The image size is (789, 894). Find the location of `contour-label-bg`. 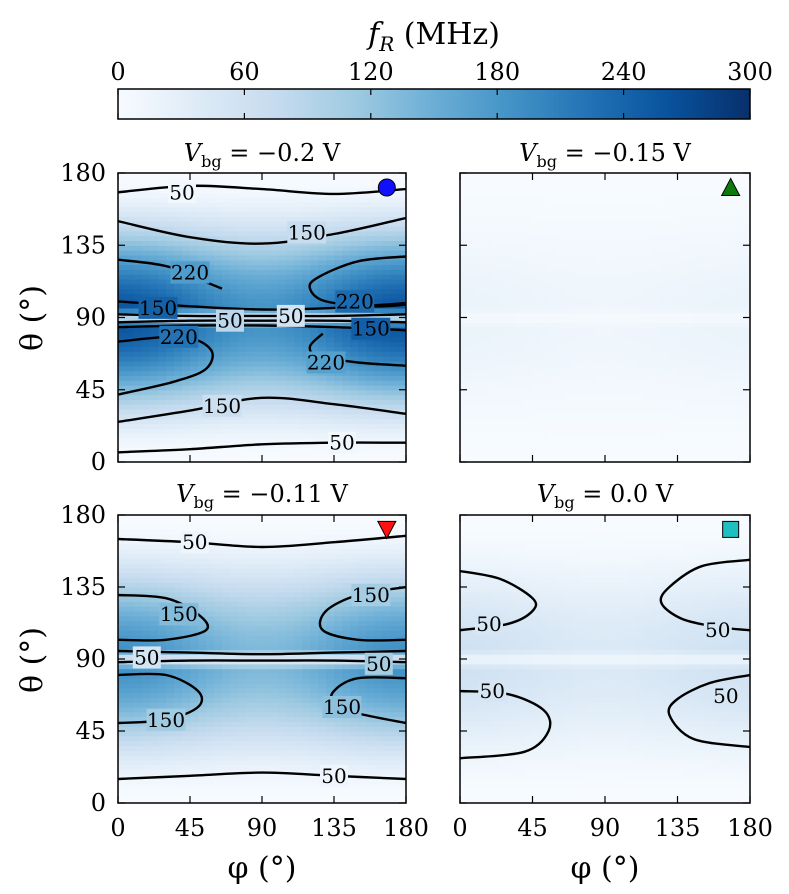

contour-label-bg is located at coordinates (190, 272).